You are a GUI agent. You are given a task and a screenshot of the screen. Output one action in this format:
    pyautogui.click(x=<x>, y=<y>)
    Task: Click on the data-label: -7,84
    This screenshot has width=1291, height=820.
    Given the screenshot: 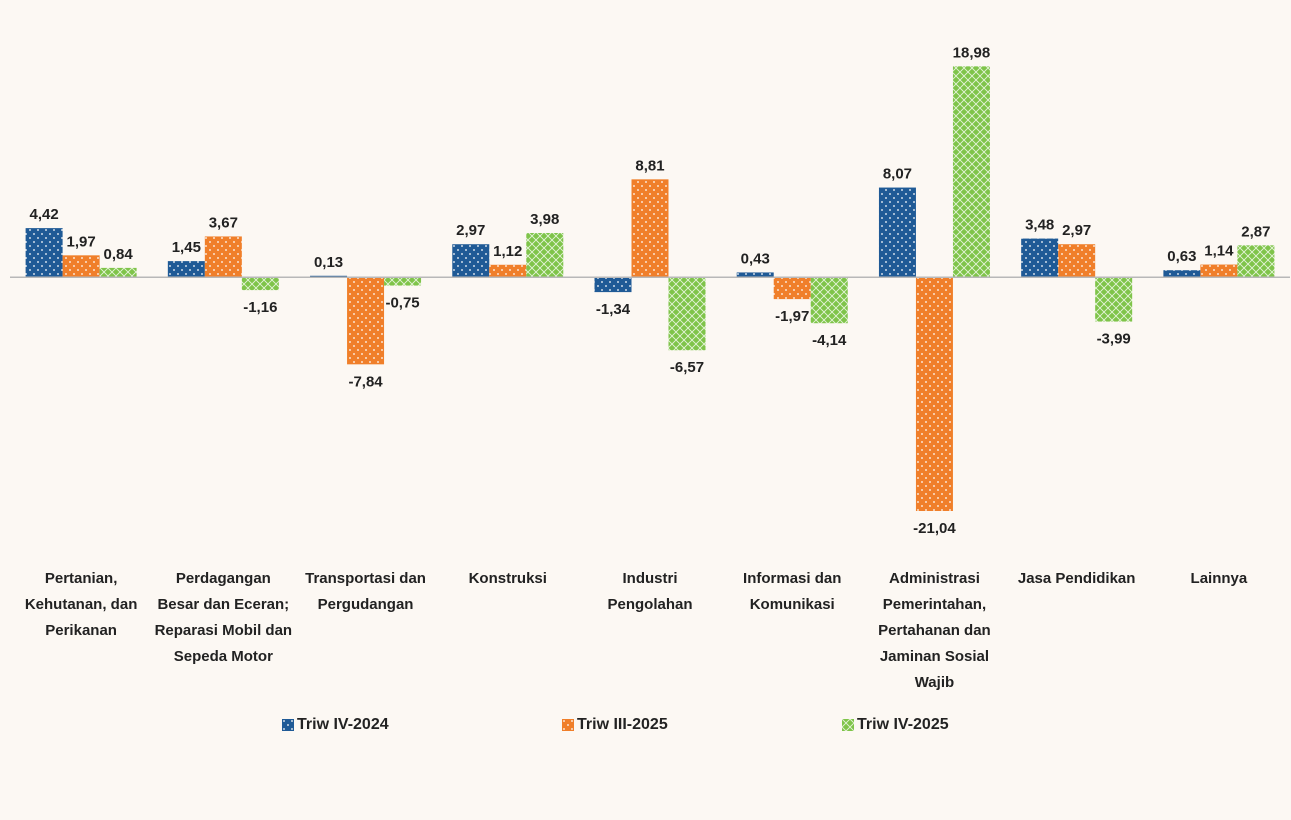 What is the action you would take?
    pyautogui.click(x=365, y=381)
    